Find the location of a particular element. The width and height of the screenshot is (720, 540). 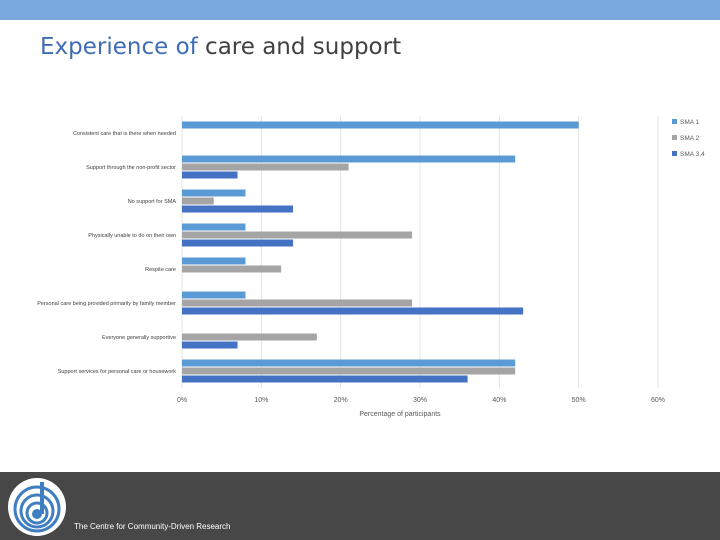

footer-organization-text: The Centre for Community-Driven Research is located at coordinates (152, 526).